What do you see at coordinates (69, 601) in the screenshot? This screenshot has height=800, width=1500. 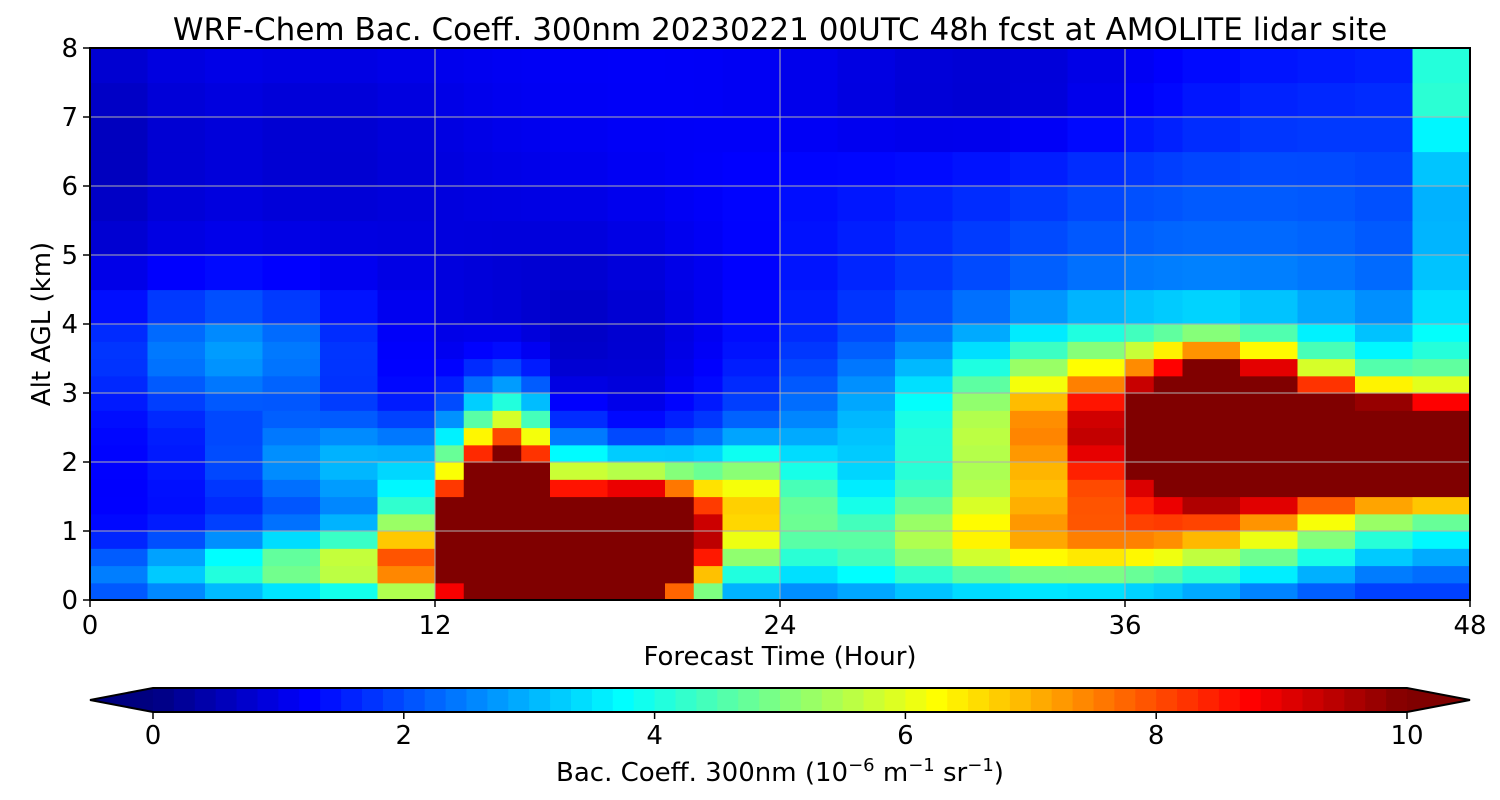 I see `y-tick-label: 0` at bounding box center [69, 601].